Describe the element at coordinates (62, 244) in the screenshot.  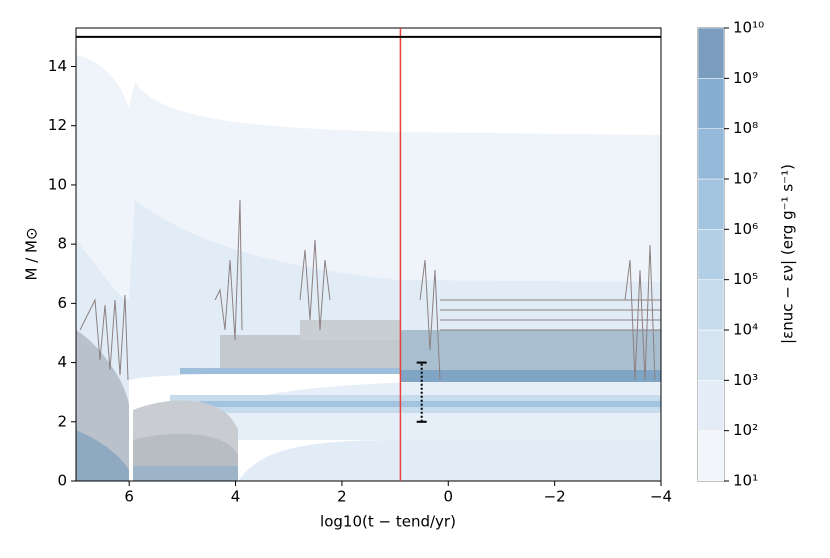
I see `y-tick-label: 8` at that location.